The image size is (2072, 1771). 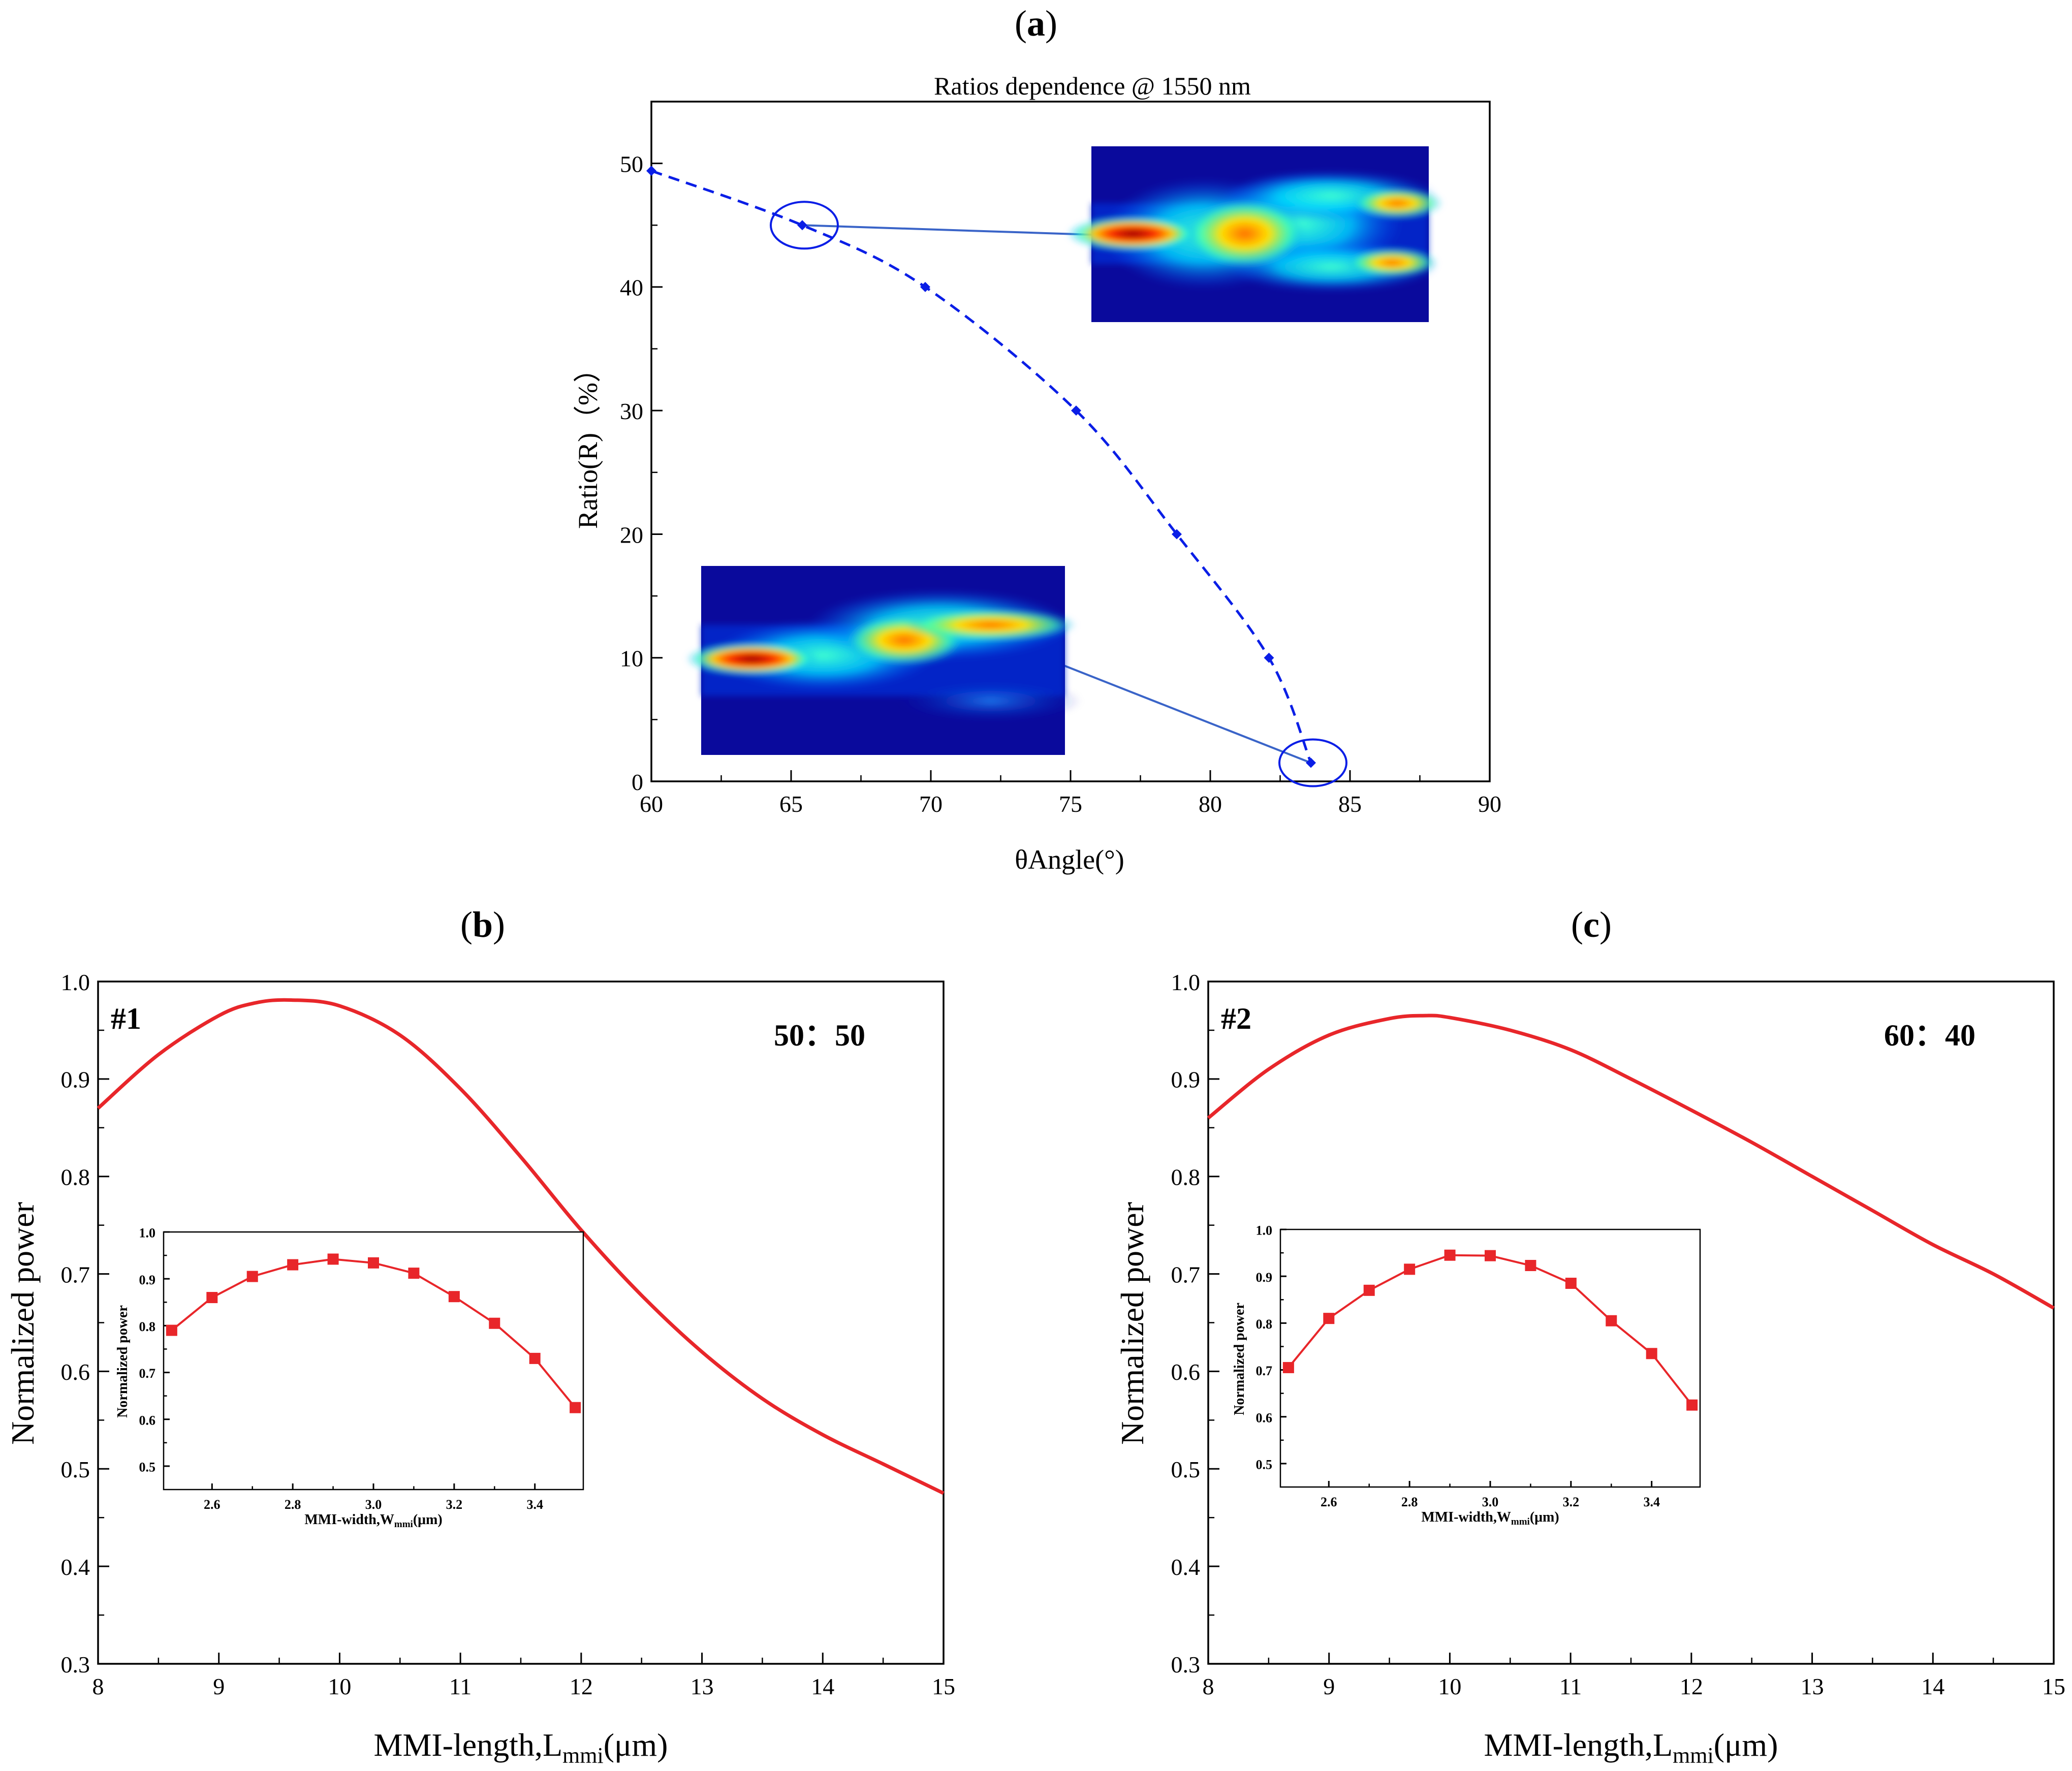 What do you see at coordinates (1186, 1469) in the screenshot?
I see `c-y-tick-label: 0.5` at bounding box center [1186, 1469].